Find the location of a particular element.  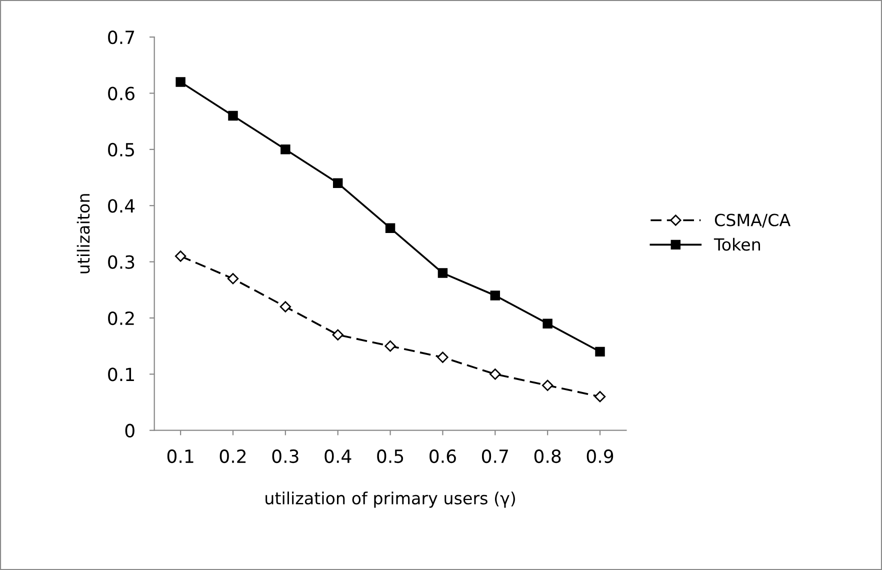

x-tick-label: 0.4 is located at coordinates (338, 456).